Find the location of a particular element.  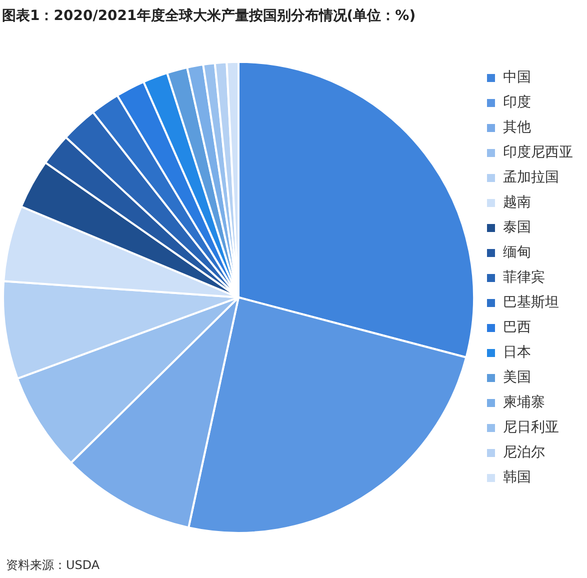

legend-label: 柬埔寨 is located at coordinates (524, 402).